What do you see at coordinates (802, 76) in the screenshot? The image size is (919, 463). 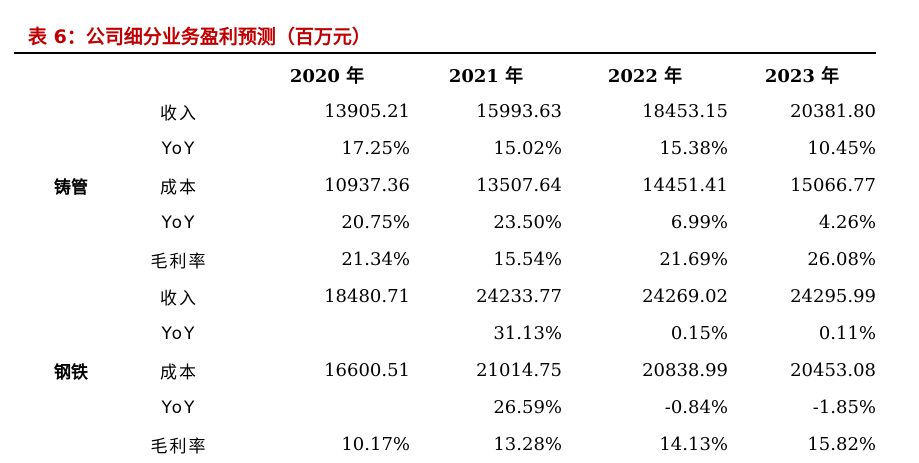 I see `year-header-2023: 2023 年` at bounding box center [802, 76].